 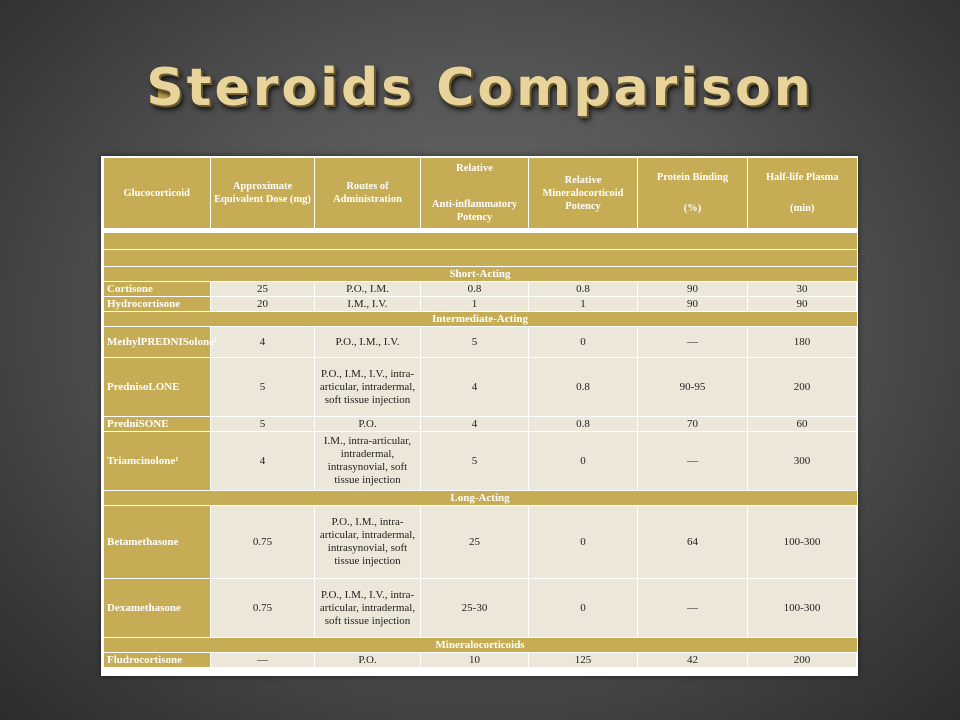 I want to click on drug-name-cell: Betamethasone, so click(x=157, y=542).